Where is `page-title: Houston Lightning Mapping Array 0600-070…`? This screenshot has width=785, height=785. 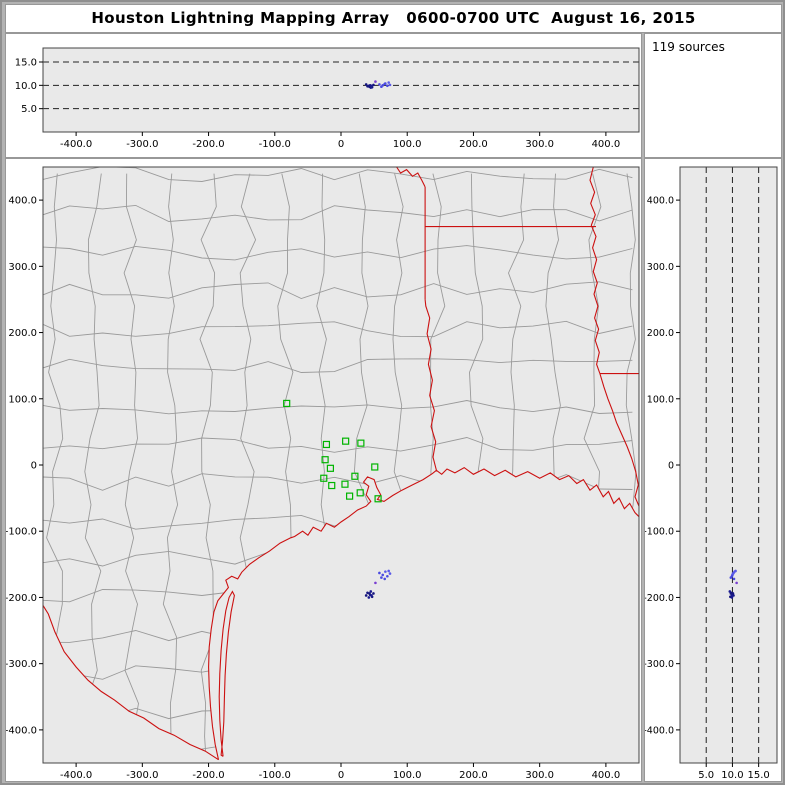
page-title: Houston Lightning Mapping Array 0600-070… is located at coordinates (393, 18).